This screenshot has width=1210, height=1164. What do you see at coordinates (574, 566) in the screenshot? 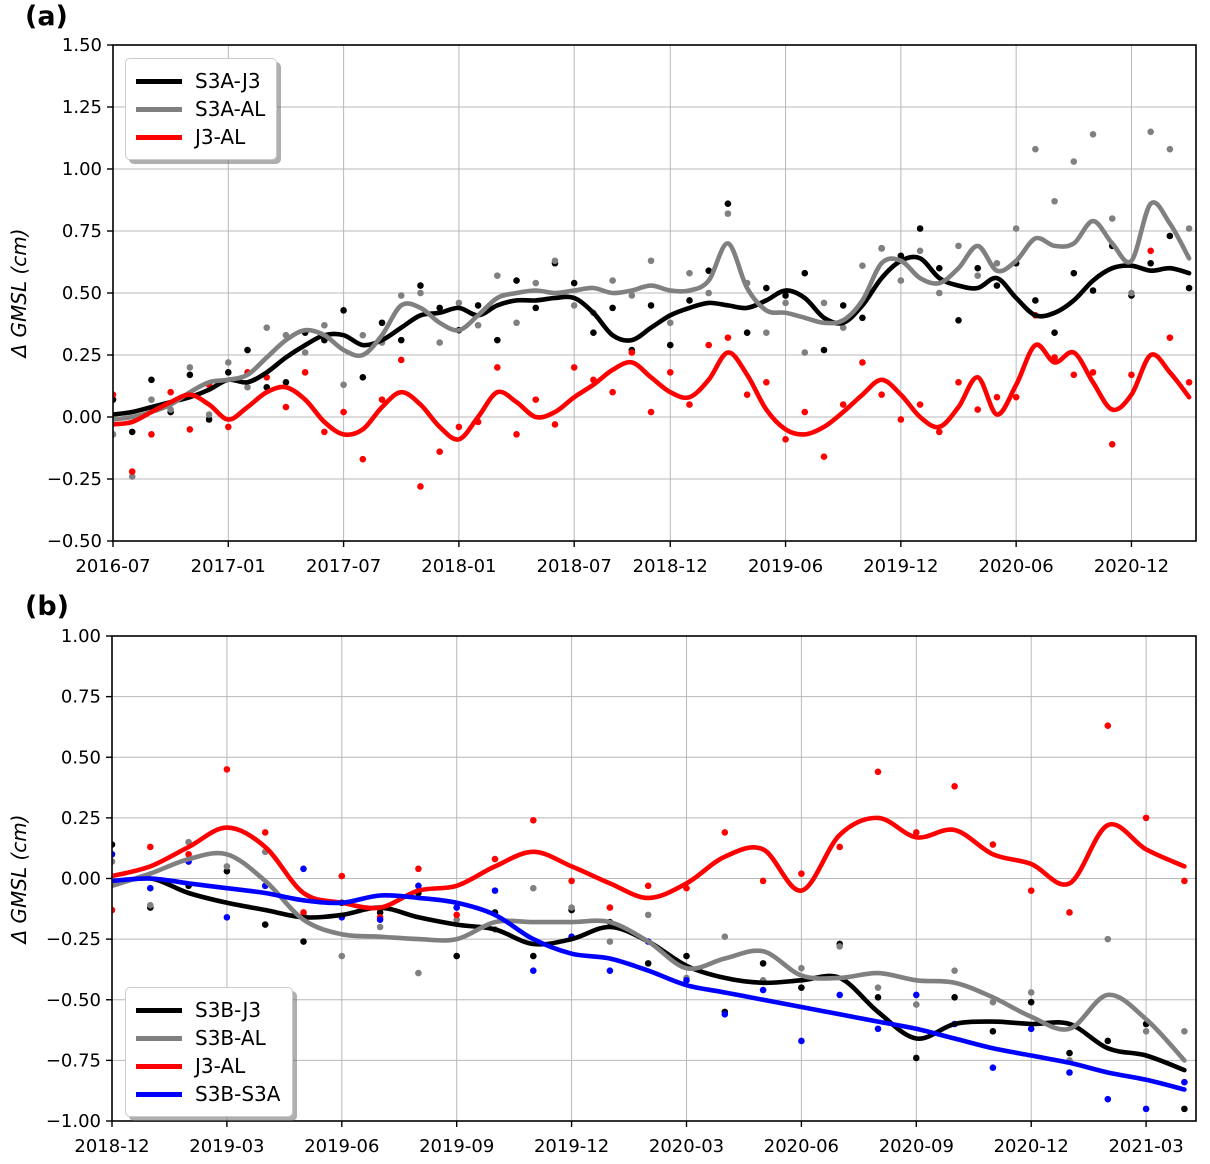
I see `svg-text: 2018-07` at bounding box center [574, 566].